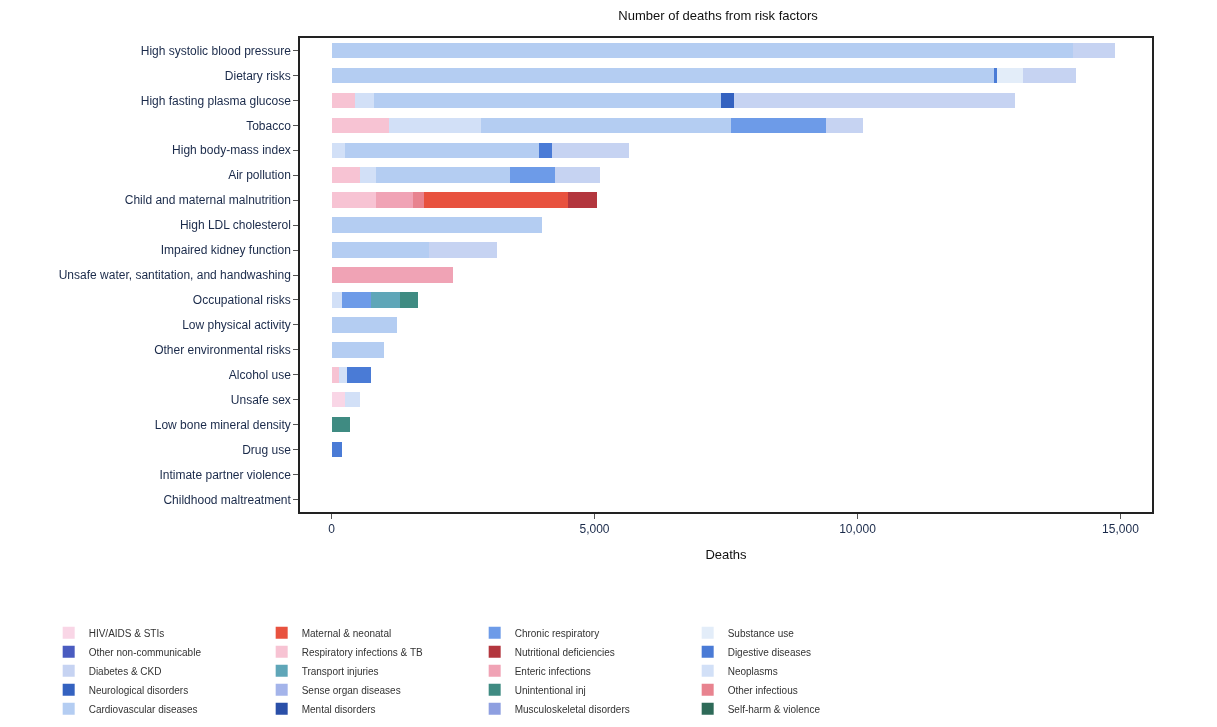  What do you see at coordinates (260, 374) in the screenshot?
I see `y-tick-label: Alcohol use` at bounding box center [260, 374].